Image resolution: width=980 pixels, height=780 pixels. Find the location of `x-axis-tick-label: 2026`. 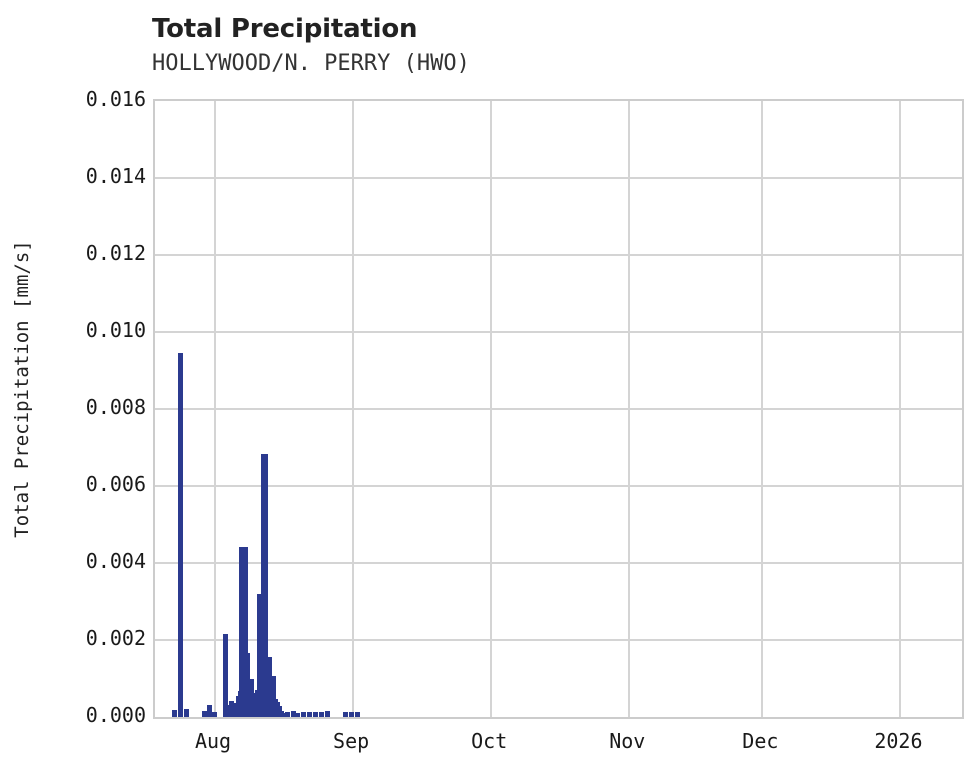

x-axis-tick-label: 2026 is located at coordinates (898, 741).